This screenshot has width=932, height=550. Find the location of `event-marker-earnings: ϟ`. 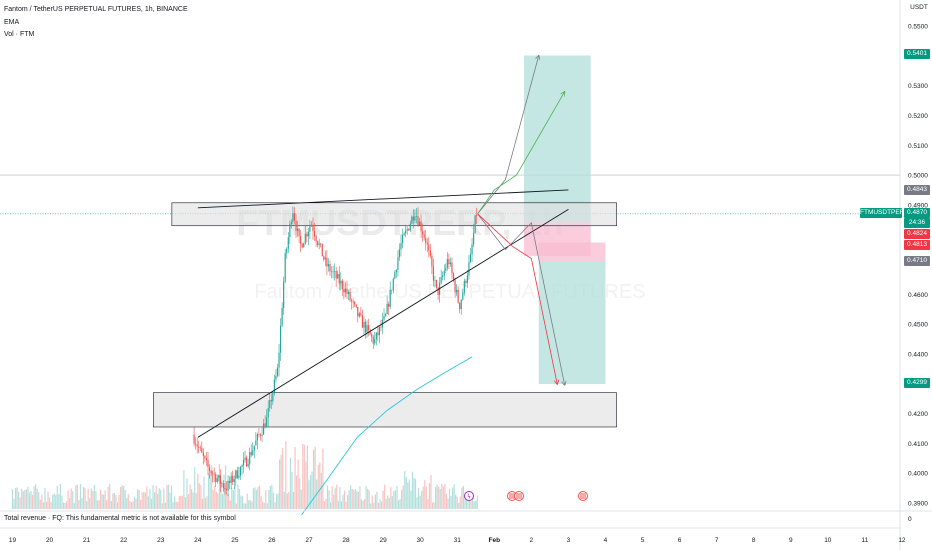

event-marker-earnings: ϟ is located at coordinates (469, 496).